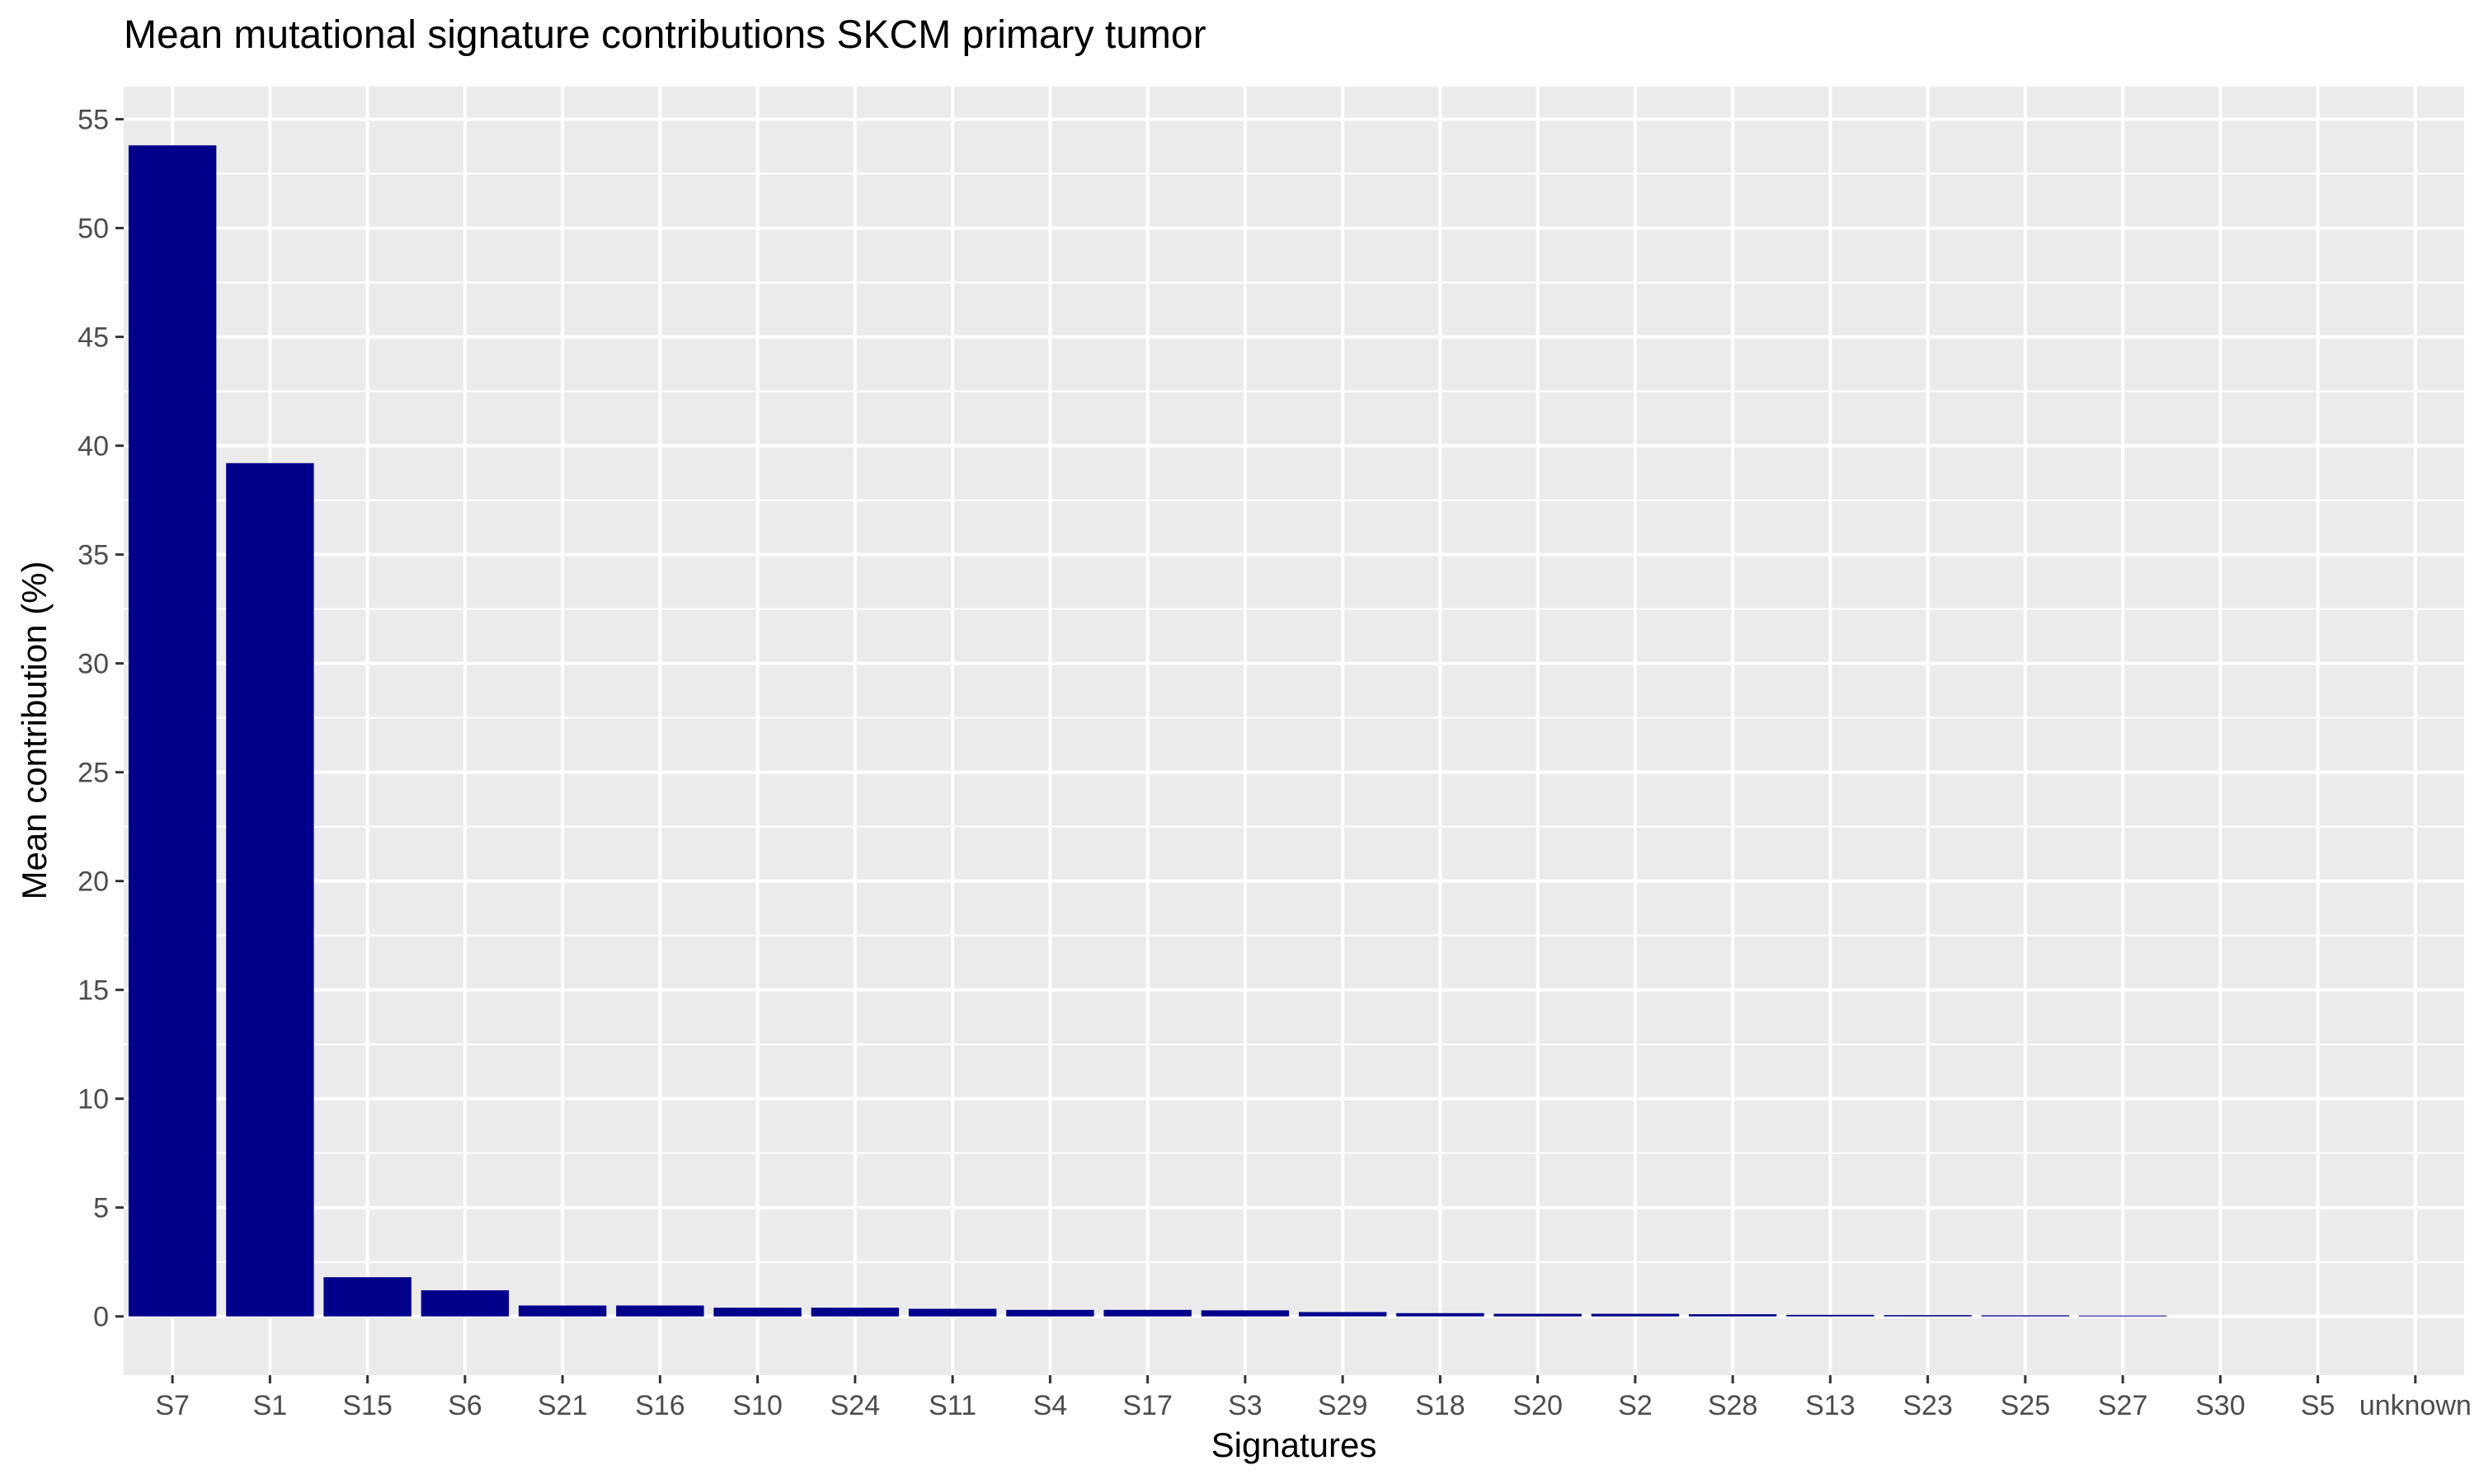 This screenshot has height=1484, width=2474. I want to click on y-tick-label: 45, so click(93, 338).